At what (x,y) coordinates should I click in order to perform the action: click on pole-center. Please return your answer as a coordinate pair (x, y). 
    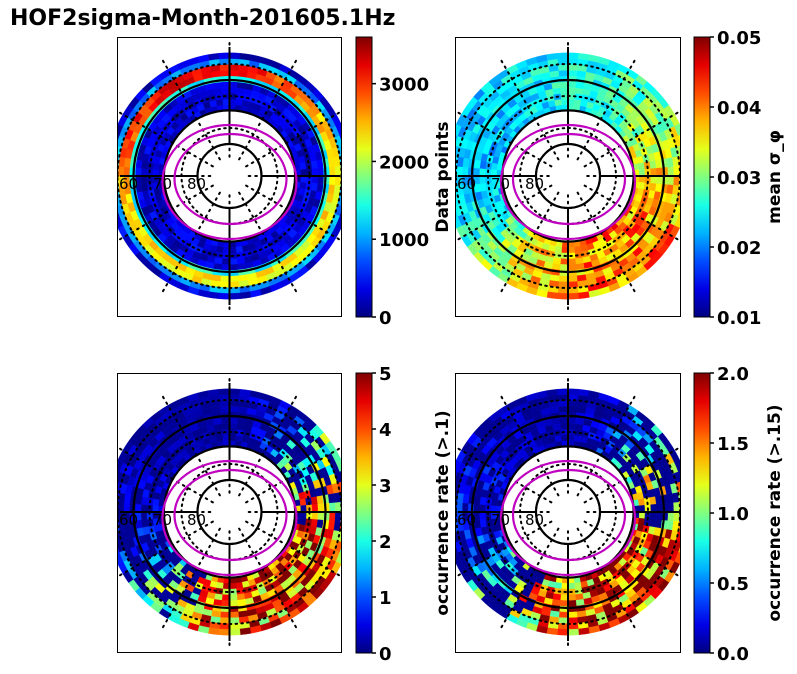
    Looking at the image, I should click on (568, 512).